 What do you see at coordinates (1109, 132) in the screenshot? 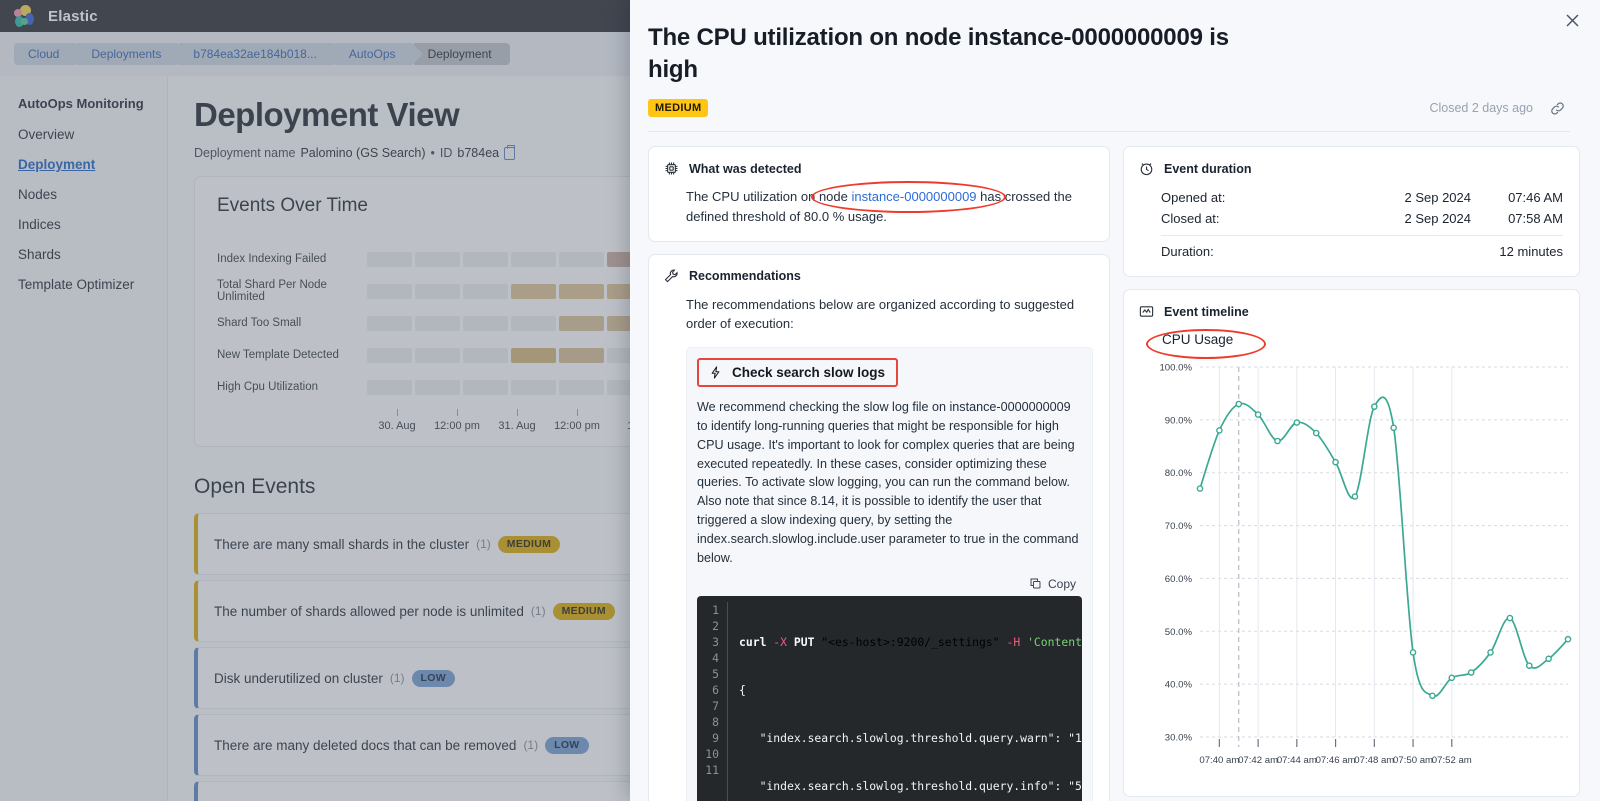
I see `divider` at bounding box center [1109, 132].